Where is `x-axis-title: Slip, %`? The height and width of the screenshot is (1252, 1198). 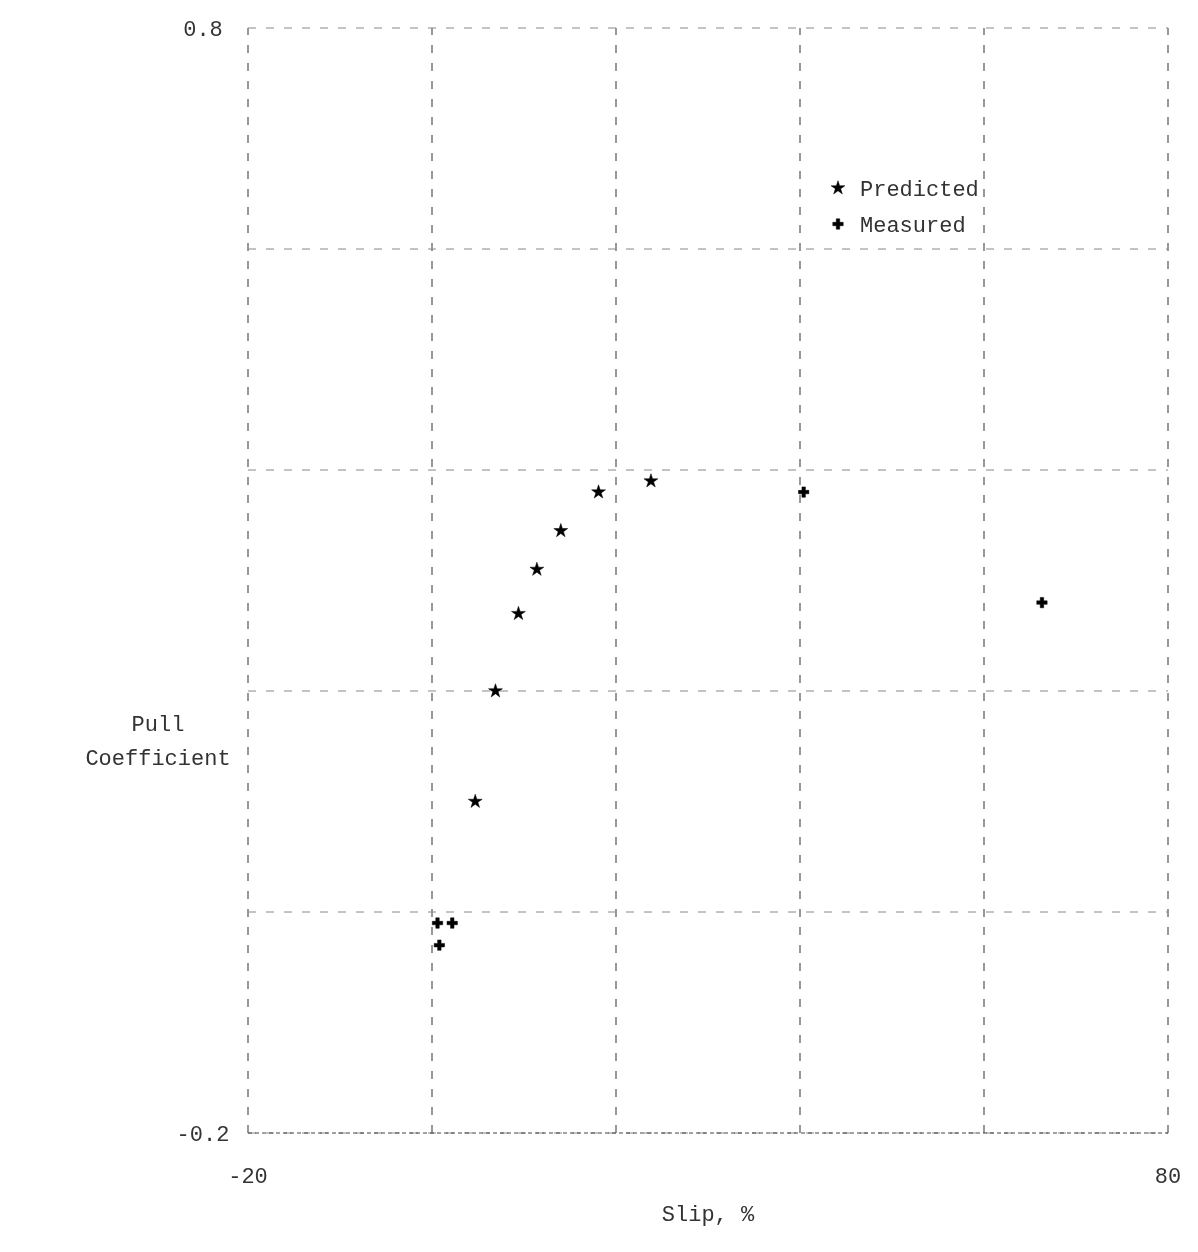
x-axis-title: Slip, % is located at coordinates (708, 1215).